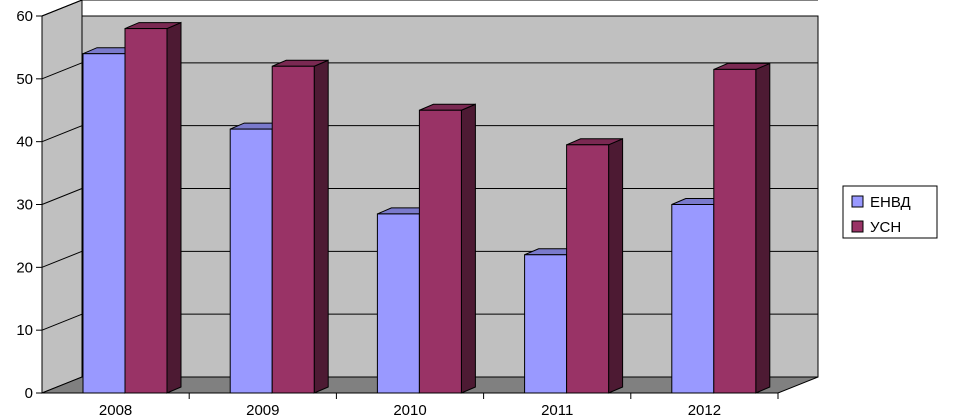 The image size is (954, 418). What do you see at coordinates (24, 267) in the screenshot?
I see `y-tick-label: 20` at bounding box center [24, 267].